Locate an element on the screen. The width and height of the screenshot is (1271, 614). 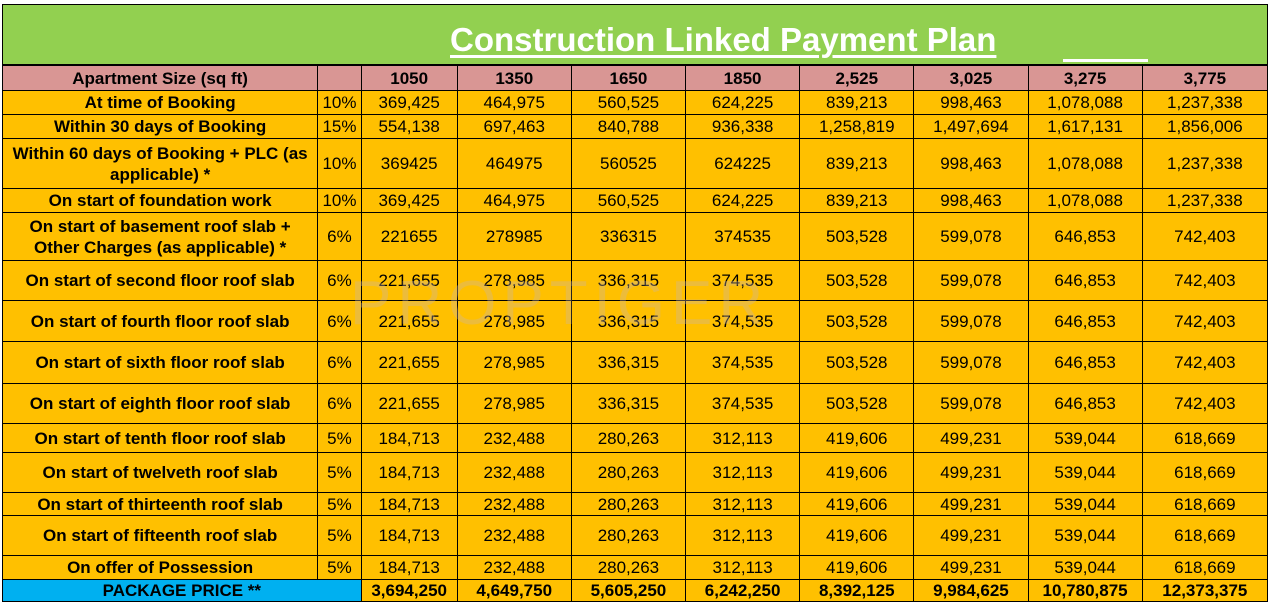
amount-cell: 624,225 is located at coordinates (742, 102).